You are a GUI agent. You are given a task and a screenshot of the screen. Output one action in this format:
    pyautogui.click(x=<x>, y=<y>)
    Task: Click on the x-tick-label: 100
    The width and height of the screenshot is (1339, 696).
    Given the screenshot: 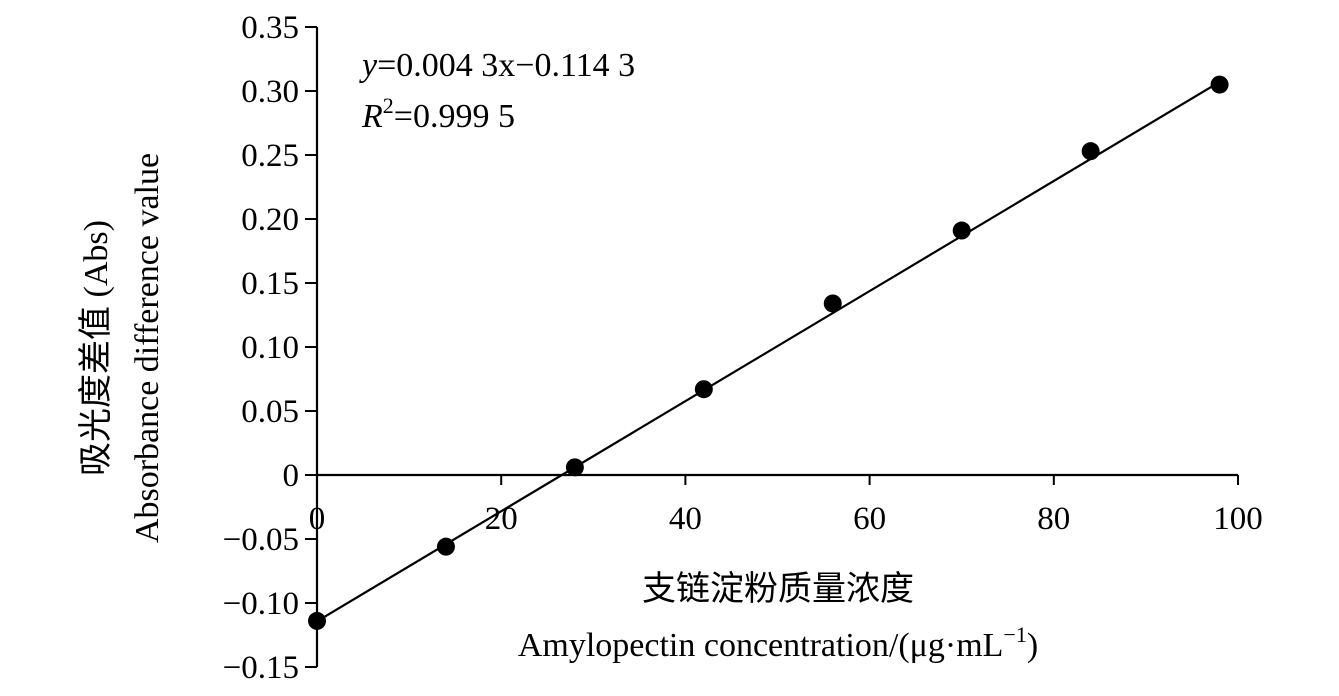 What is the action you would take?
    pyautogui.click(x=1238, y=519)
    